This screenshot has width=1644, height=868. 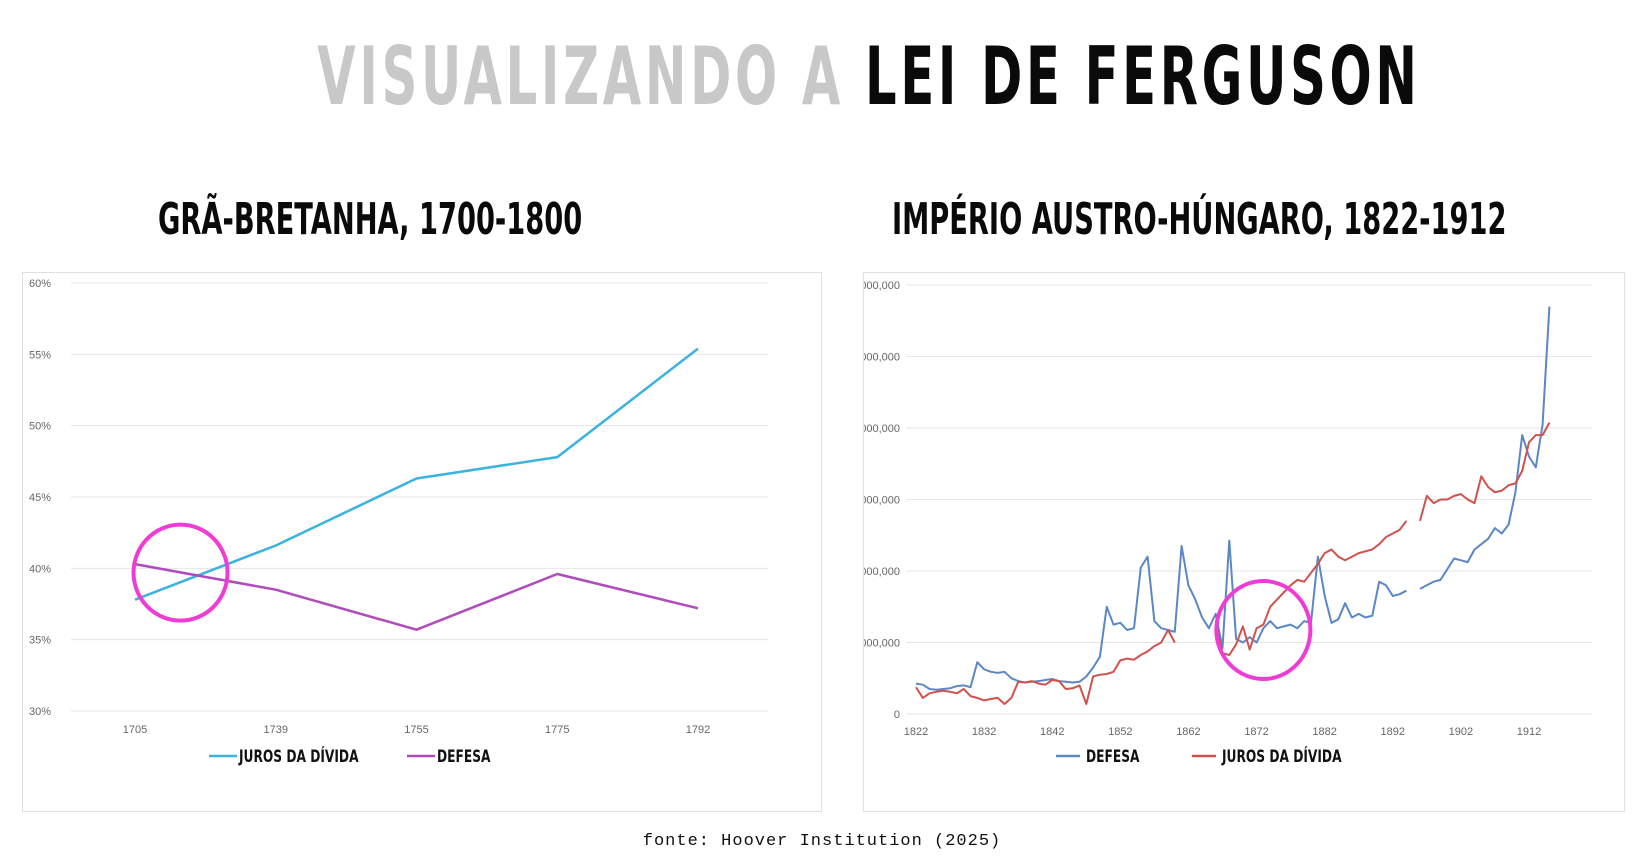 What do you see at coordinates (40, 569) in the screenshot?
I see `britain-y-tick-label: 40%` at bounding box center [40, 569].